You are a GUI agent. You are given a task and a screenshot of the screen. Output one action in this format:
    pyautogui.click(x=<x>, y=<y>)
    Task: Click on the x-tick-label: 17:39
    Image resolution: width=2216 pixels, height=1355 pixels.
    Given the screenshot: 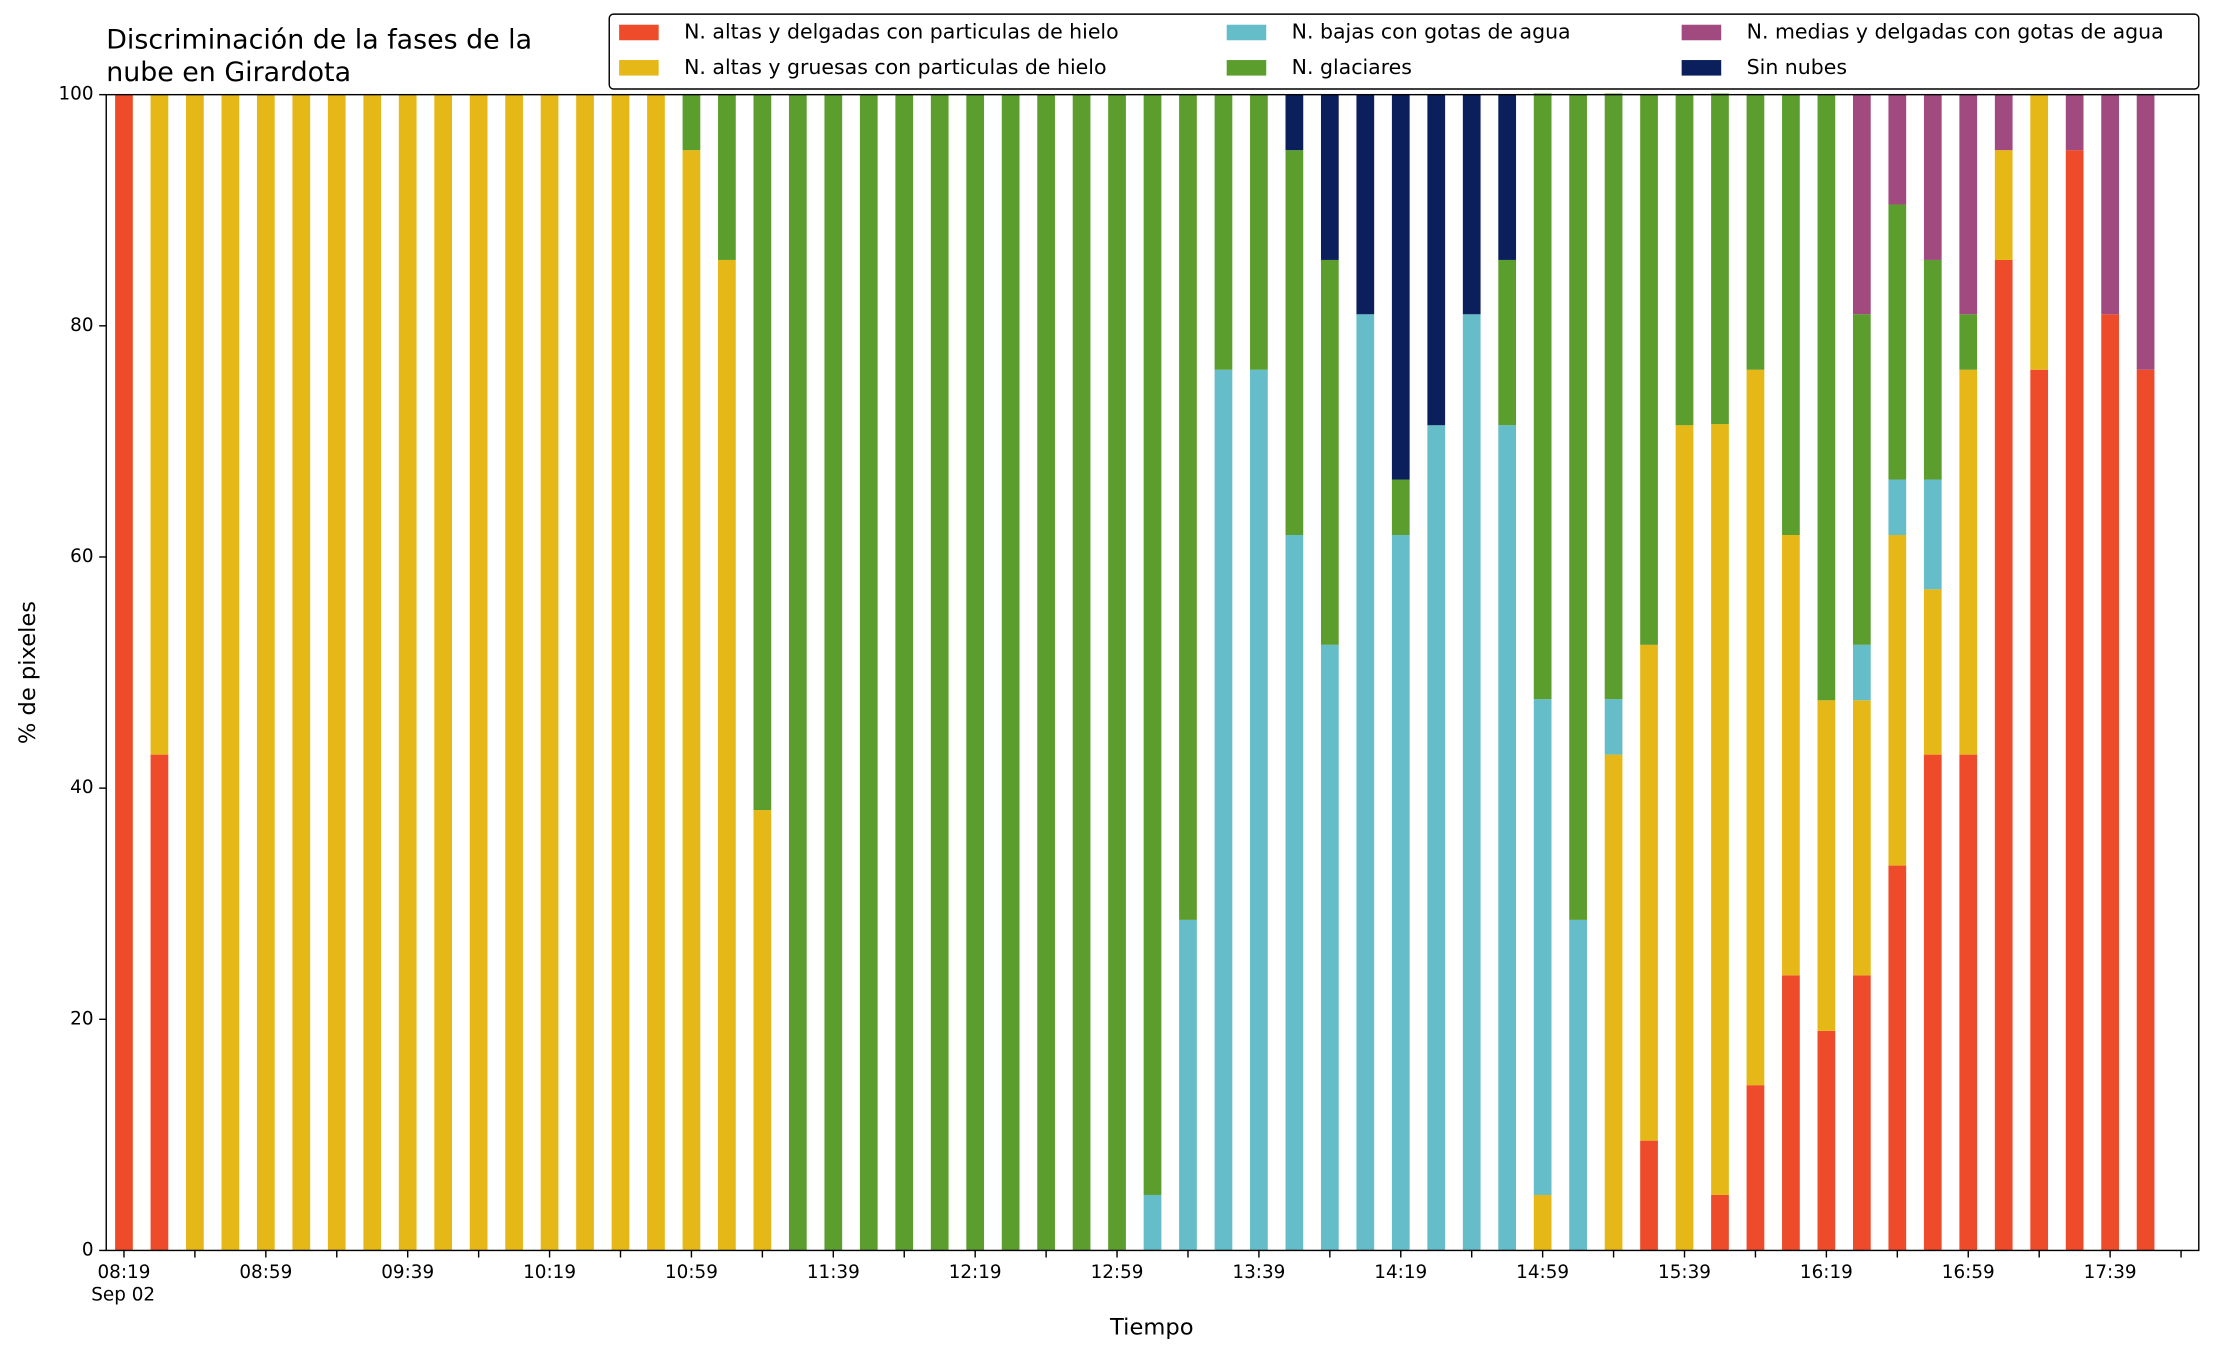 What is the action you would take?
    pyautogui.click(x=2110, y=1272)
    